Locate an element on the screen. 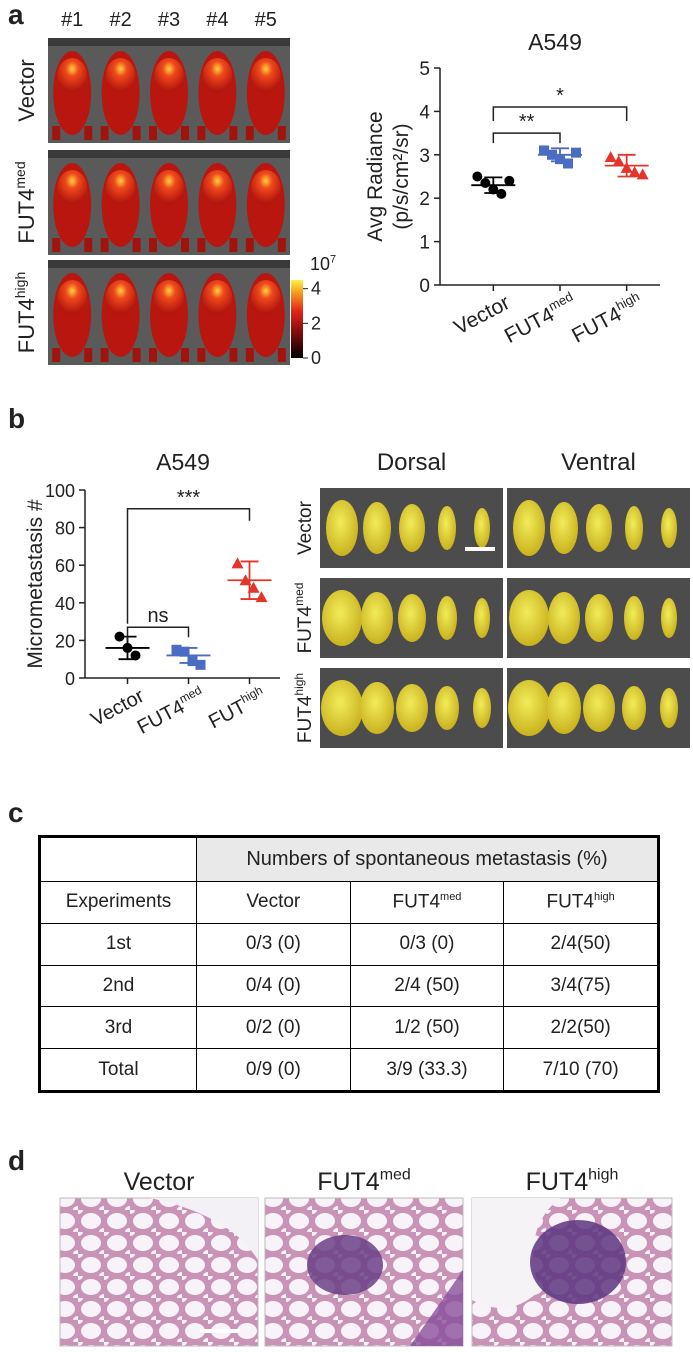  sd-bar is located at coordinates (560, 155).